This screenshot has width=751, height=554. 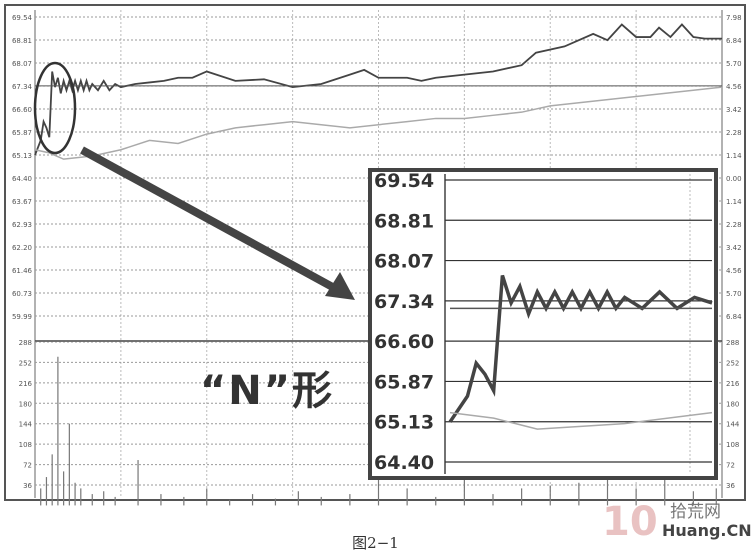 What do you see at coordinates (404, 463) in the screenshot?
I see `inset-tick-label: 64.40` at bounding box center [404, 463].